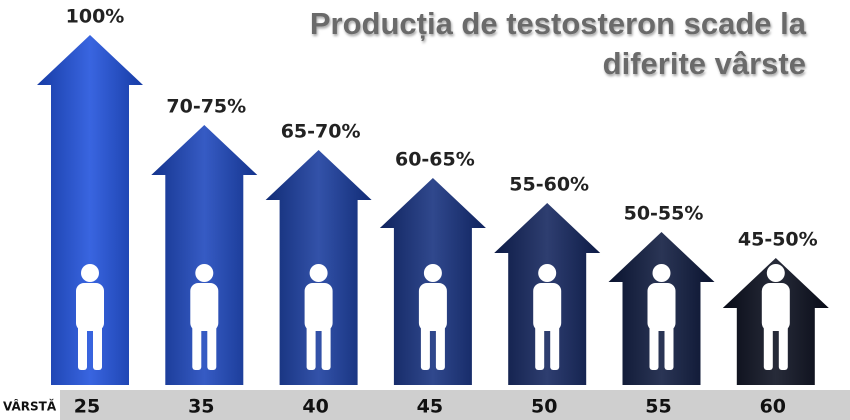  Describe the element at coordinates (773, 407) in the screenshot. I see `age-label: 60` at that location.